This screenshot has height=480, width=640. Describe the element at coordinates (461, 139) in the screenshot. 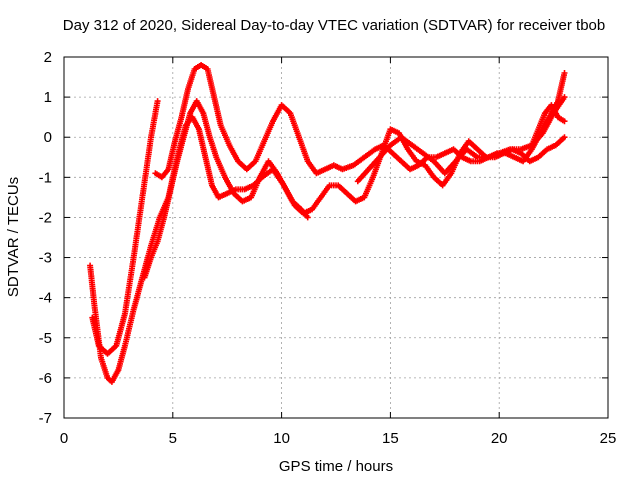

I see `series-arc-5-markers` at that location.